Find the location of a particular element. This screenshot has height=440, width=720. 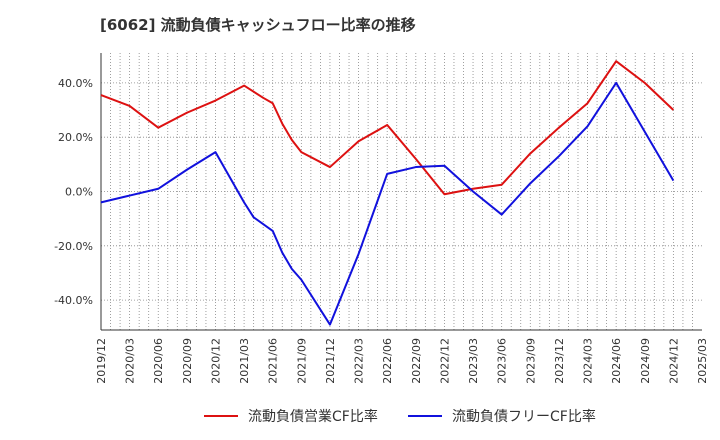

x-tick-label: 2022/03 is located at coordinates (359, 361).